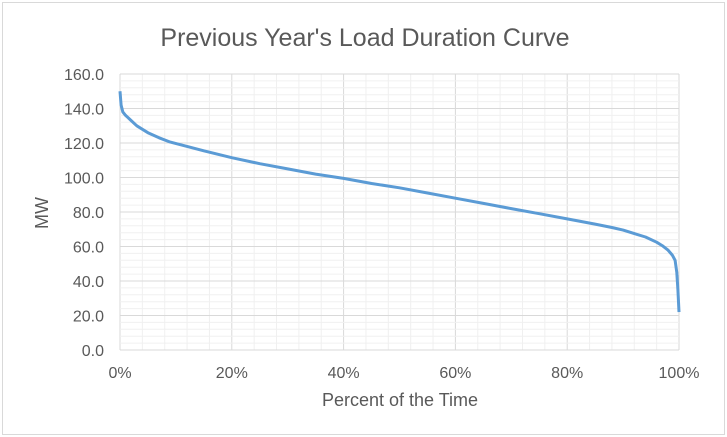 This screenshot has height=437, width=727. Describe the element at coordinates (455, 373) in the screenshot. I see `x-tick-label: 60%` at that location.